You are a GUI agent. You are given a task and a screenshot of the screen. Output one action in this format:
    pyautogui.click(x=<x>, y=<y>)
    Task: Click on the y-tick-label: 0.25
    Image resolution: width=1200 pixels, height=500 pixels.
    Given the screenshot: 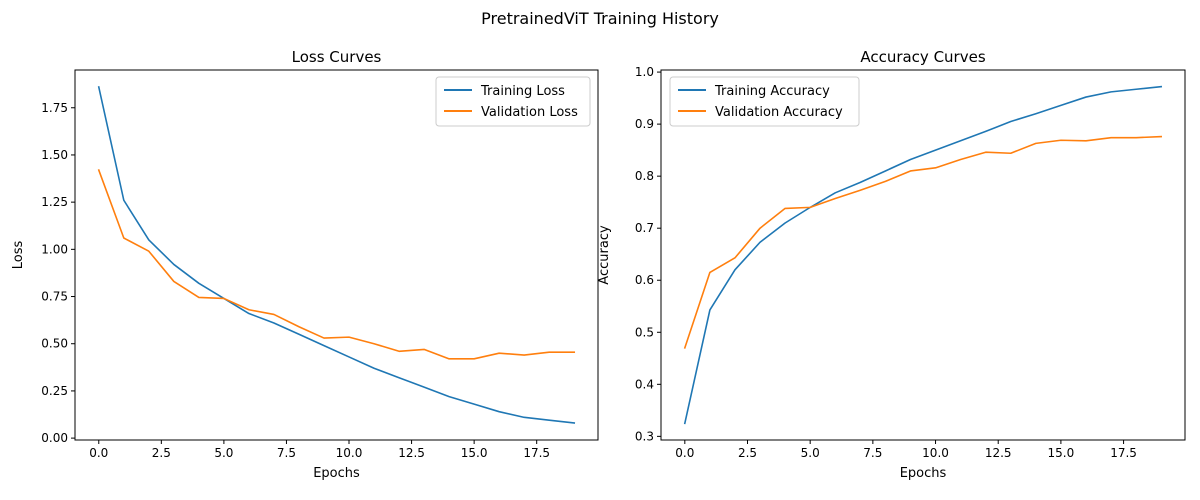 What is the action you would take?
    pyautogui.click(x=54, y=391)
    